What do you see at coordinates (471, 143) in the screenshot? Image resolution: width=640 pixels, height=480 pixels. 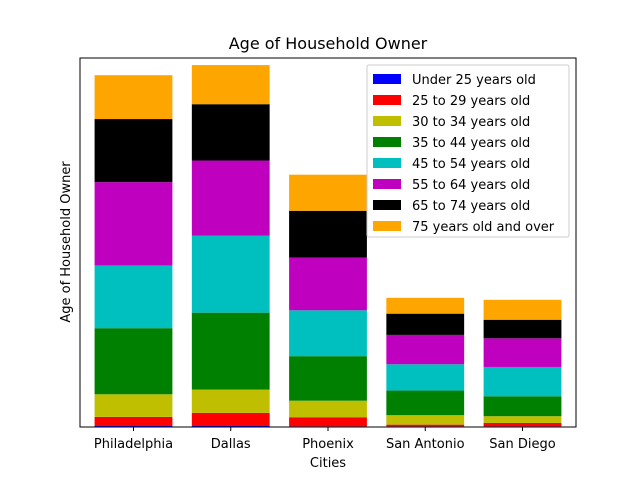 I see `legend-label: 35 to 44 years old` at bounding box center [471, 143].